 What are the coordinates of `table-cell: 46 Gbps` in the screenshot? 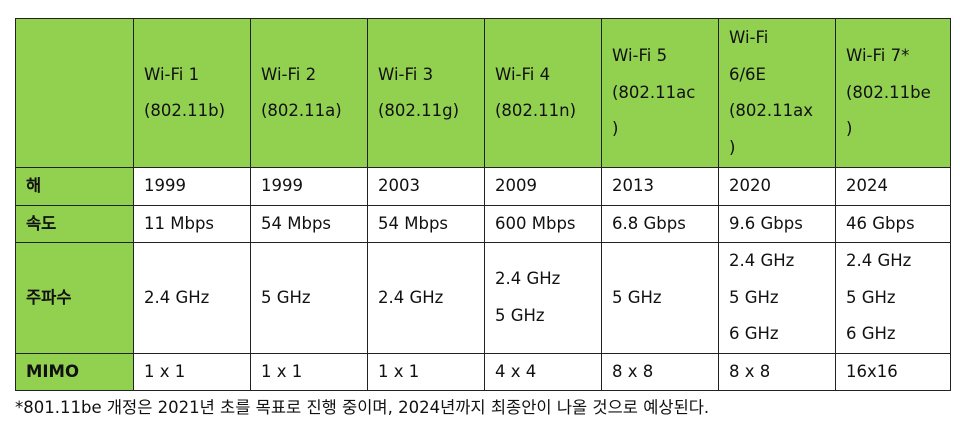 It's located at (893, 223).